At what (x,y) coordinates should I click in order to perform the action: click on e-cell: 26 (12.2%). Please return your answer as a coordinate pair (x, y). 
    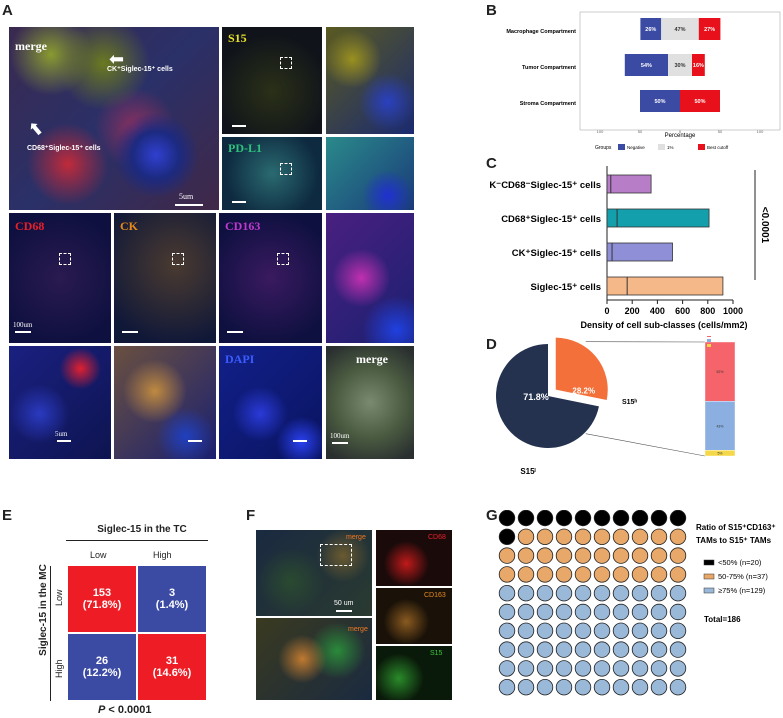
    Looking at the image, I should click on (102, 667).